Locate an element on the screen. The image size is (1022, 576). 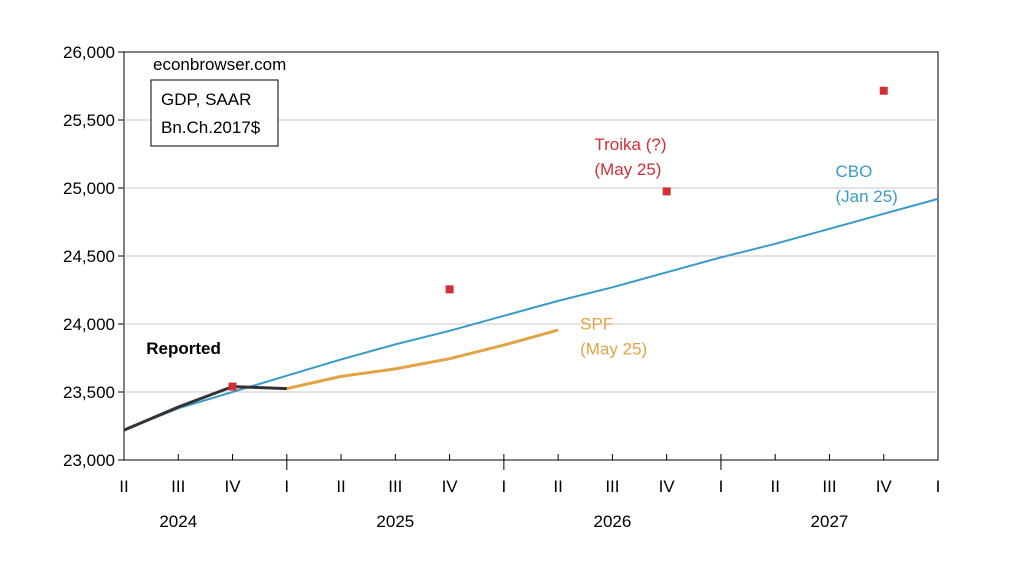
y-tick-label: 23,000 is located at coordinates (89, 460).